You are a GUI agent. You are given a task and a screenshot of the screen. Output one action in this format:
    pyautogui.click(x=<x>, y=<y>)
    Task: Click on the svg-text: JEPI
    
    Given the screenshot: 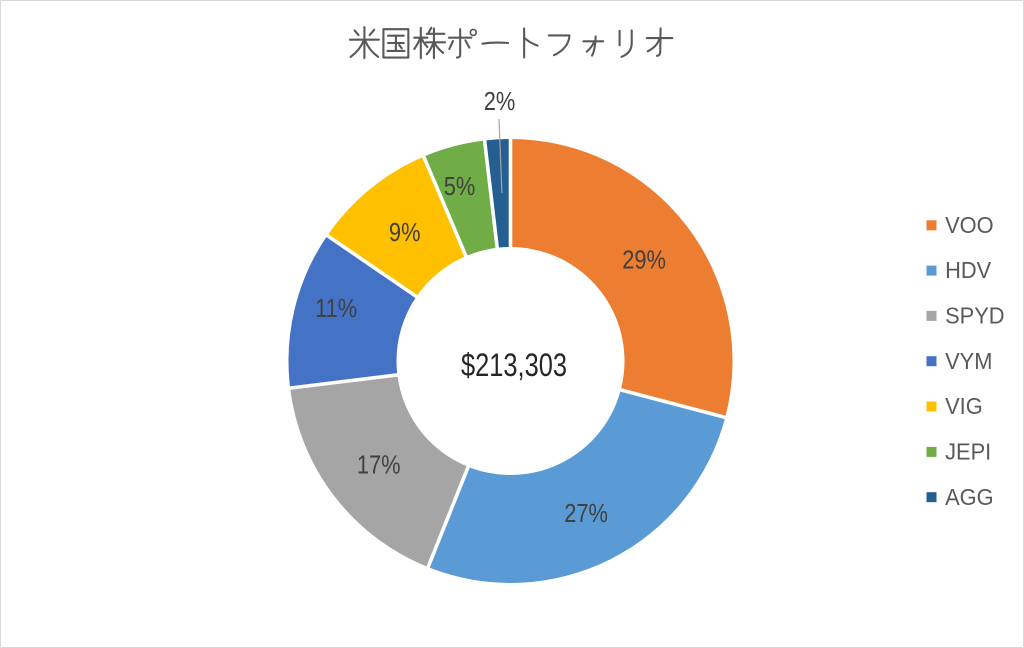 What is the action you would take?
    pyautogui.click(x=968, y=452)
    